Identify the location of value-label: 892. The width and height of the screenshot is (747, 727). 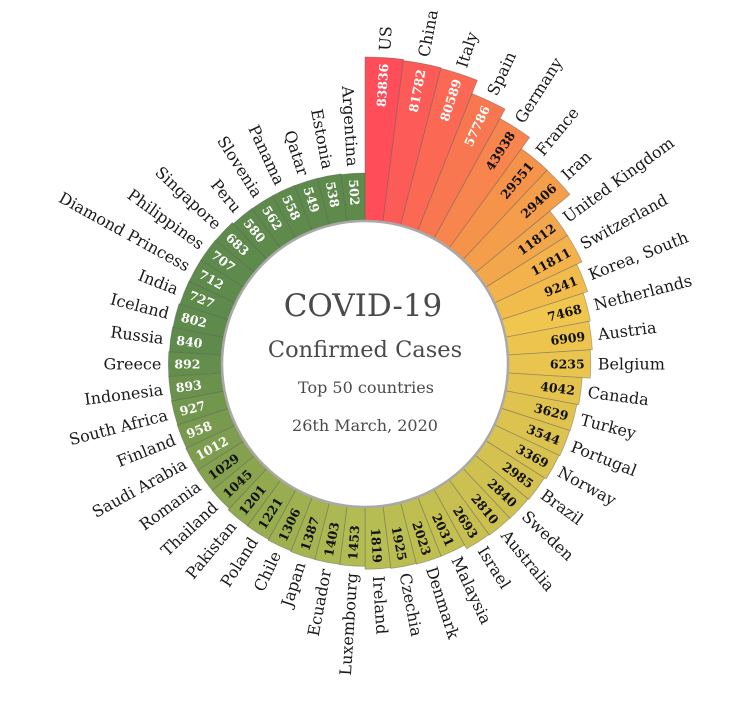
(187, 364).